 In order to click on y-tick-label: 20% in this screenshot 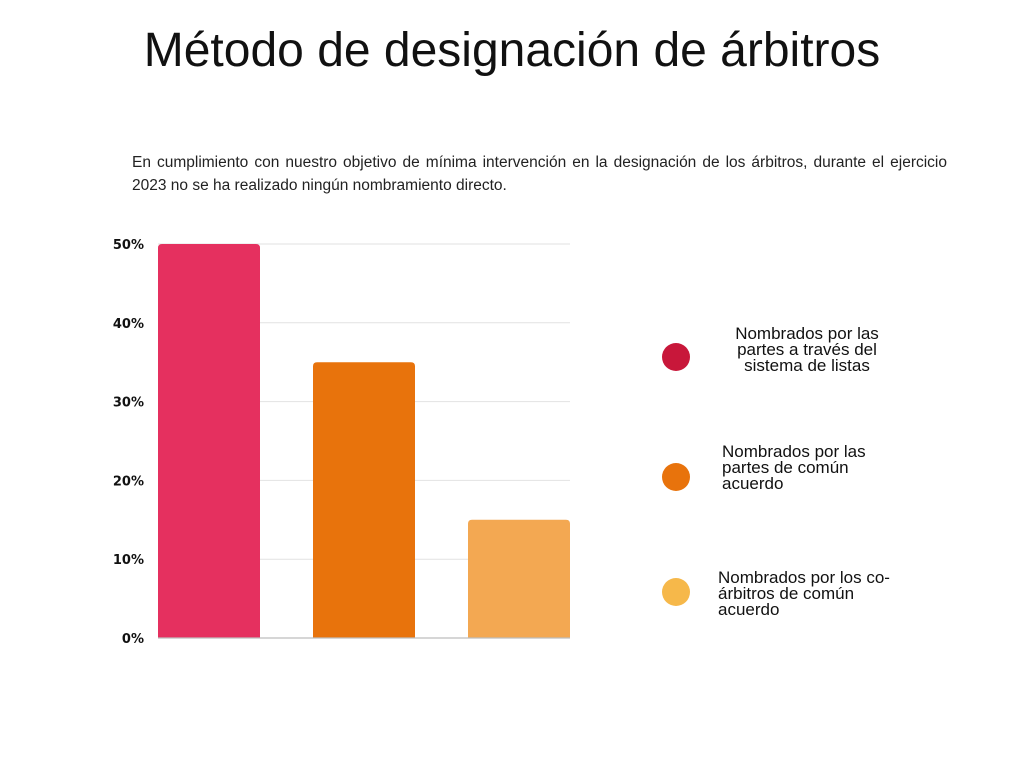, I will do `click(128, 481)`.